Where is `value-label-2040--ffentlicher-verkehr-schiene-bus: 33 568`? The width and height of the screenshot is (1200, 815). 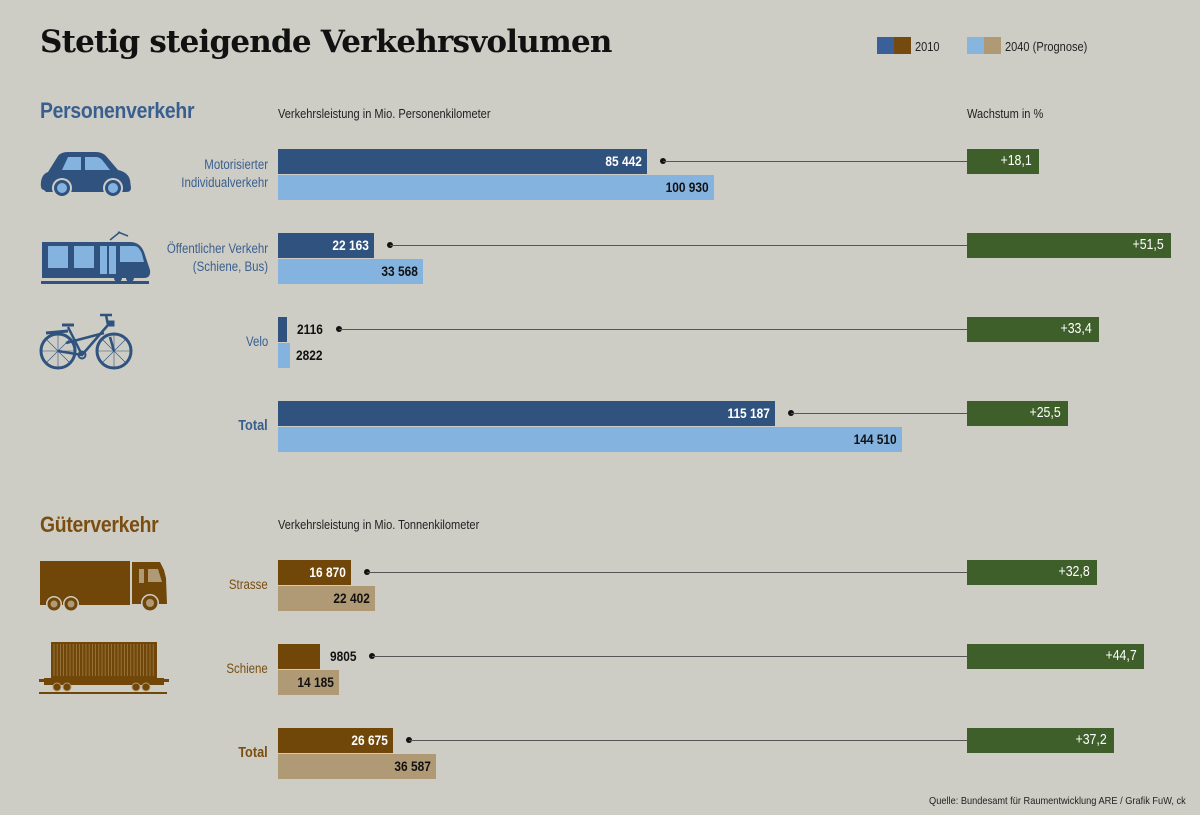
value-label-2040--ffentlicher-verkehr-schiene-bus: 33 568 is located at coordinates (399, 271).